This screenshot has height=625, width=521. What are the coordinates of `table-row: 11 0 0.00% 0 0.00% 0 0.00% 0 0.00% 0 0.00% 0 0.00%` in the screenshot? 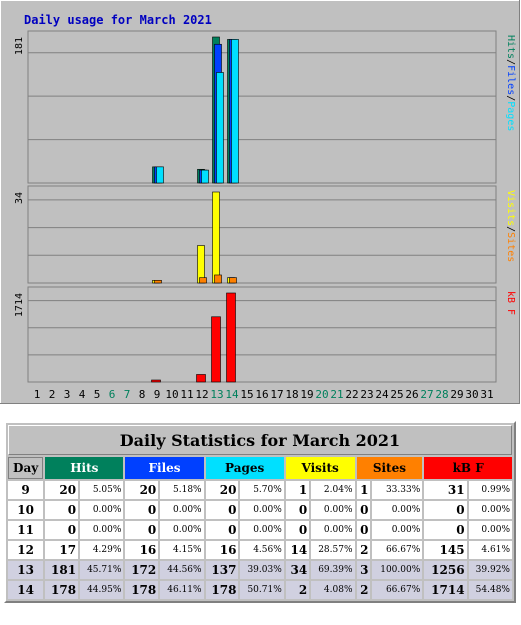 It's located at (260, 530).